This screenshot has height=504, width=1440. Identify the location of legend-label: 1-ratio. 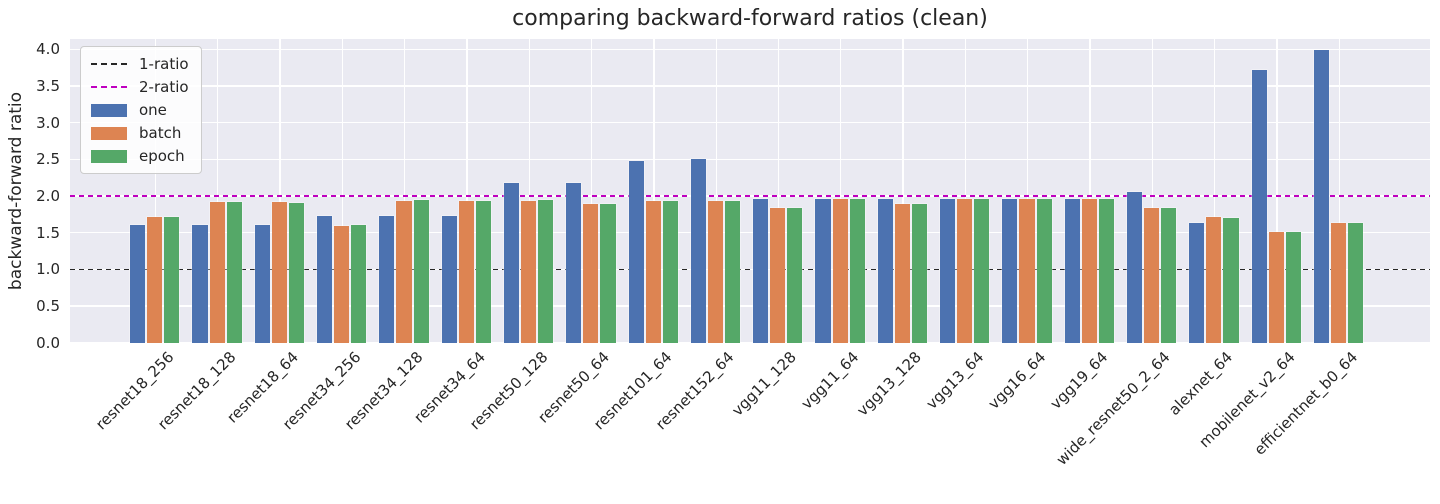
(164, 64).